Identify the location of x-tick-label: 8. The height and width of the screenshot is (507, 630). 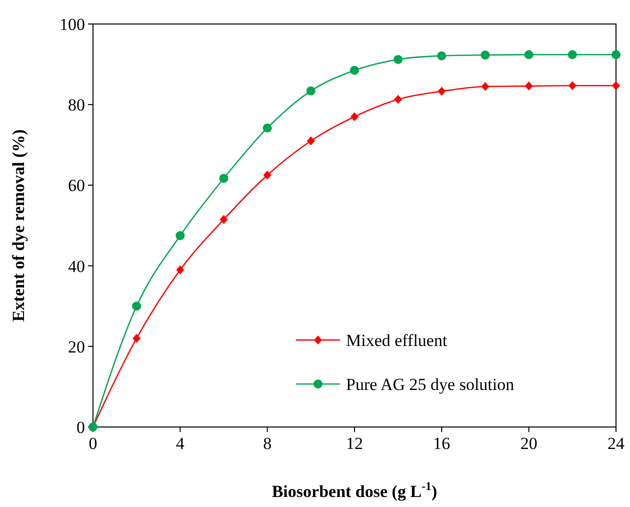
(267, 443).